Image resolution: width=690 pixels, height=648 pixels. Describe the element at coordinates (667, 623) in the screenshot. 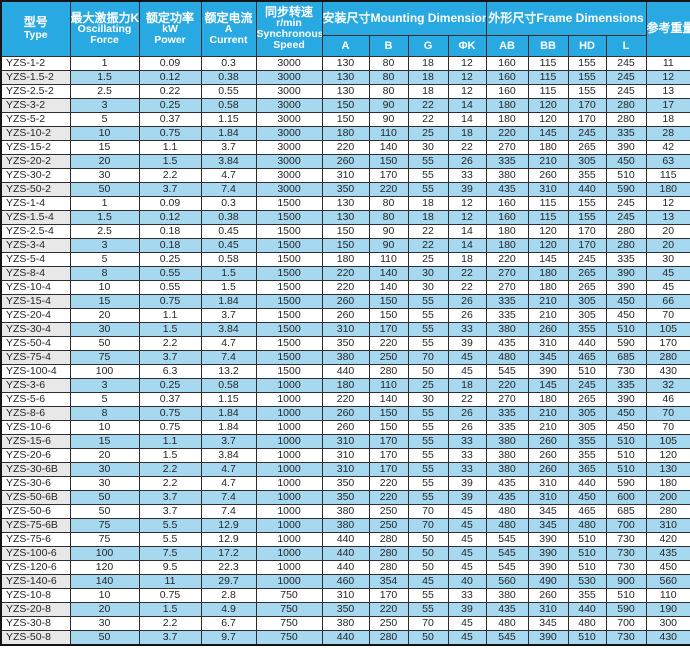

I see `value-cell: 300` at that location.